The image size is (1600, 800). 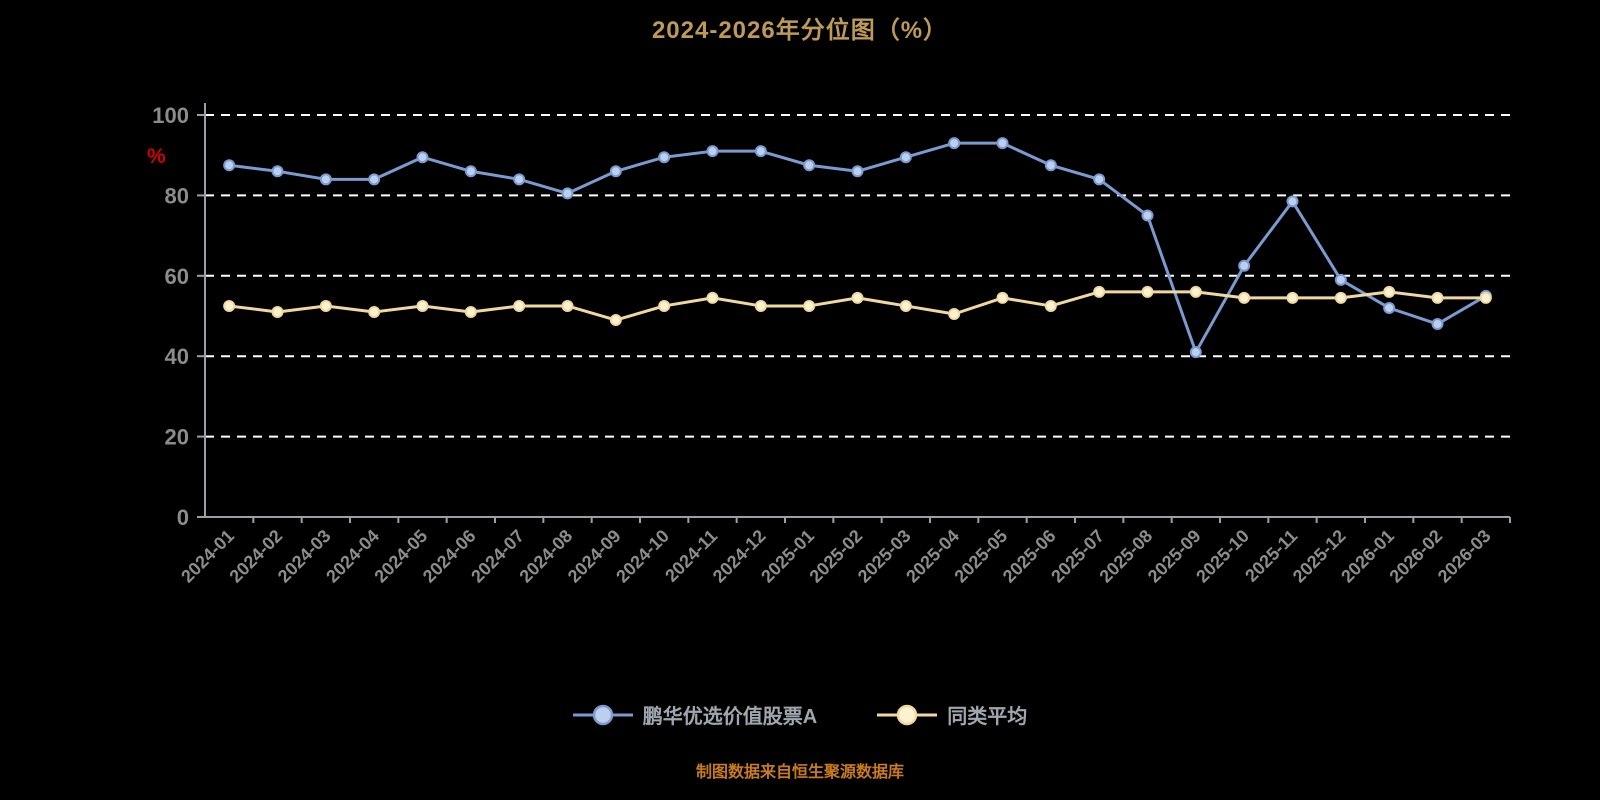 I want to click on legend-item-average: 同类平均, so click(x=952, y=714).